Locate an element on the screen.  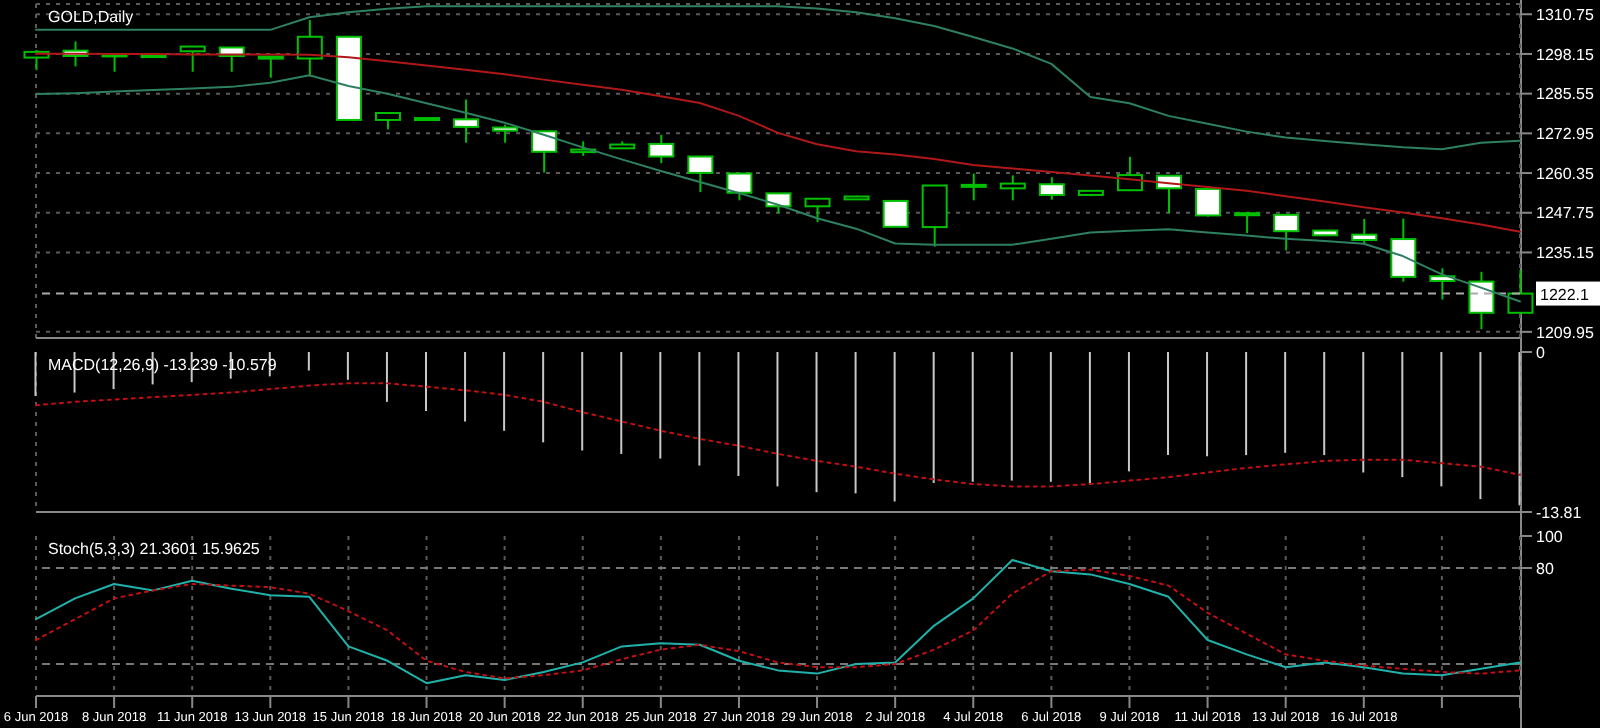
y-tick-label: 1247.75 is located at coordinates (1565, 213).